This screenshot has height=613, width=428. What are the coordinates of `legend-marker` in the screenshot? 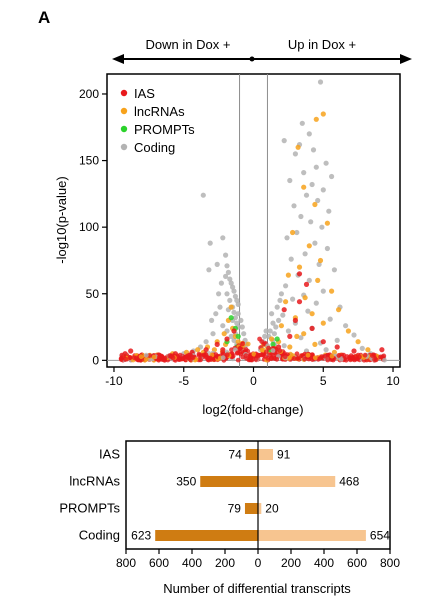 It's located at (124, 93).